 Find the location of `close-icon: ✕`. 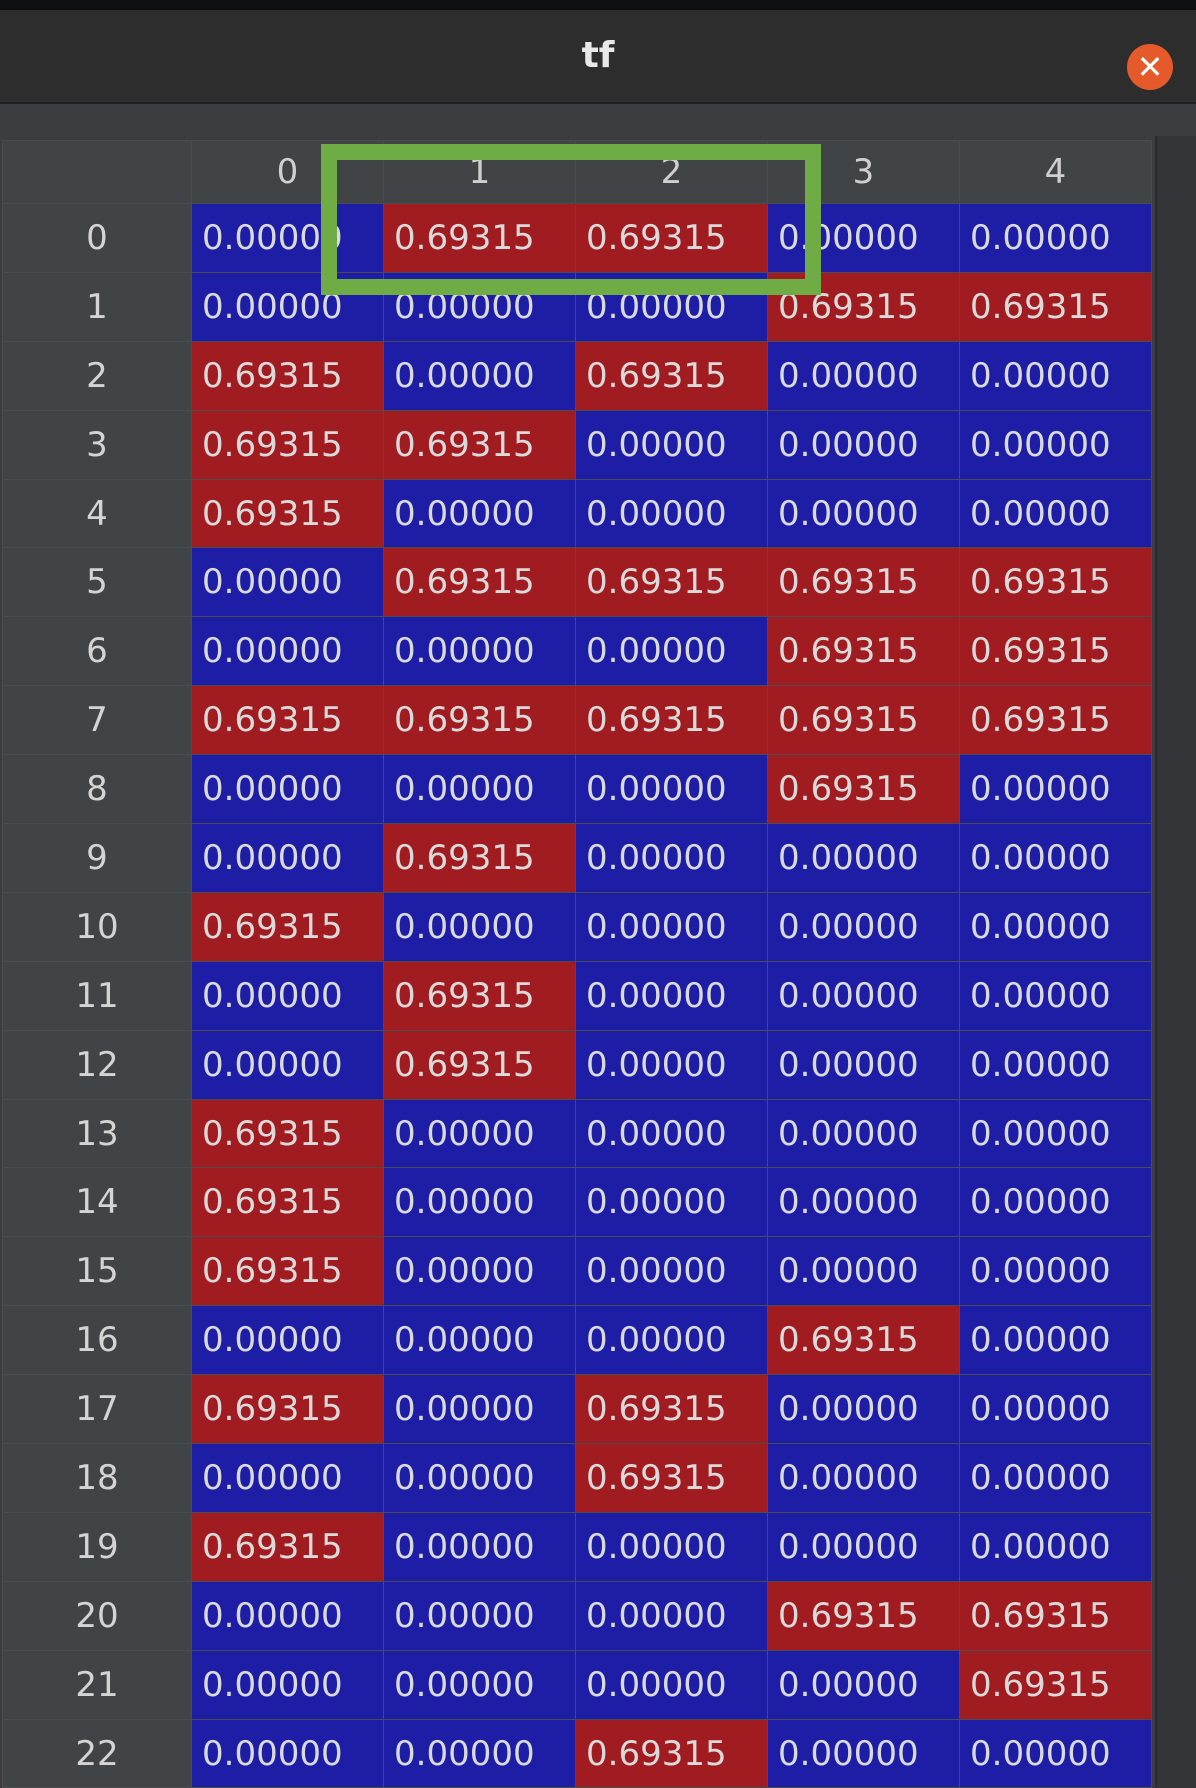

close-icon: ✕ is located at coordinates (1150, 67).